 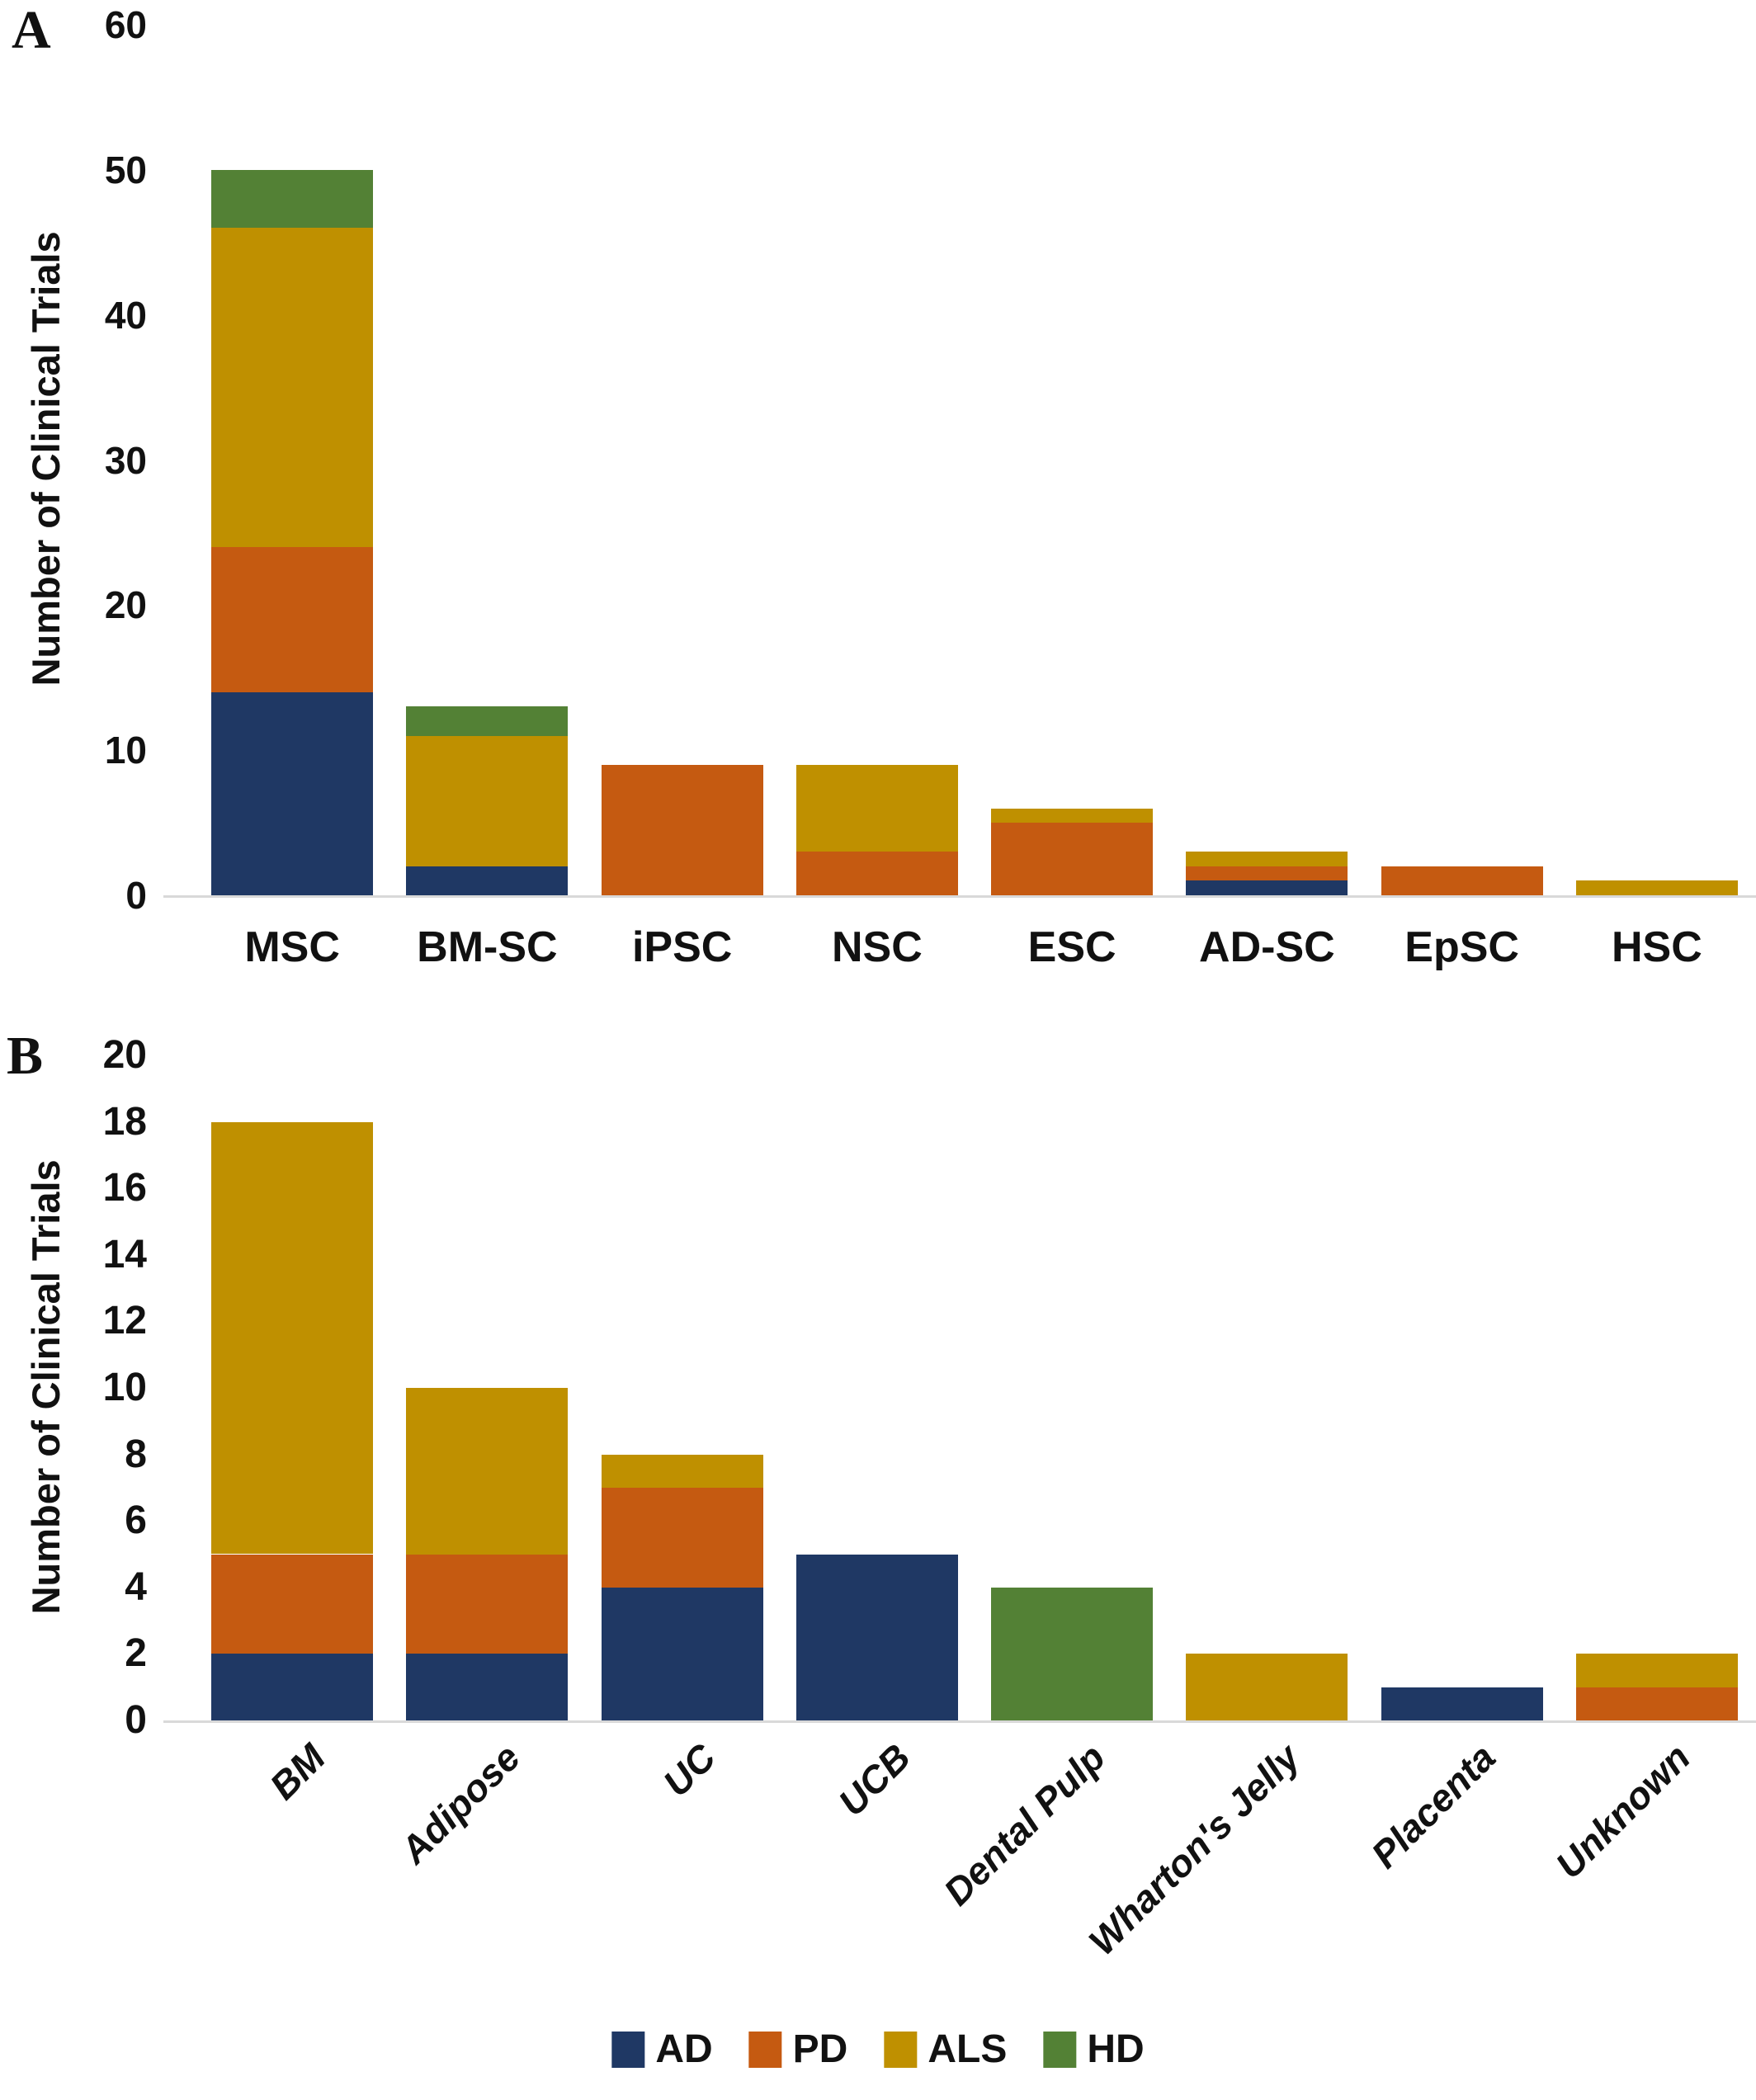 I want to click on panel-a-x-axis-line, so click(x=959, y=896).